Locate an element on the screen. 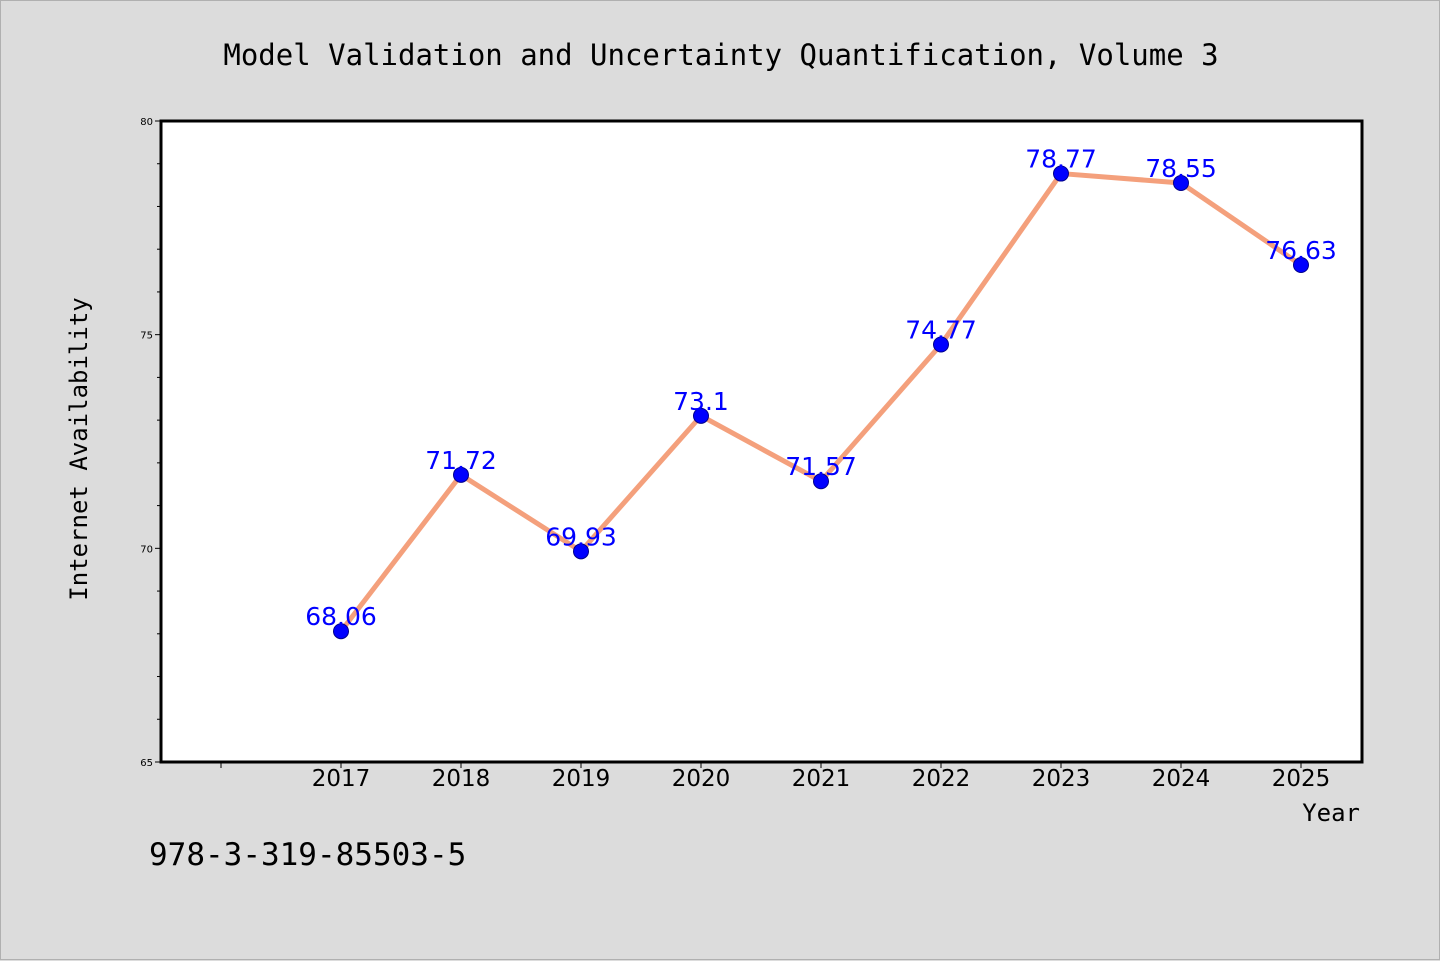 The width and height of the screenshot is (1440, 961). x-axis-label: Year is located at coordinates (1331, 813).